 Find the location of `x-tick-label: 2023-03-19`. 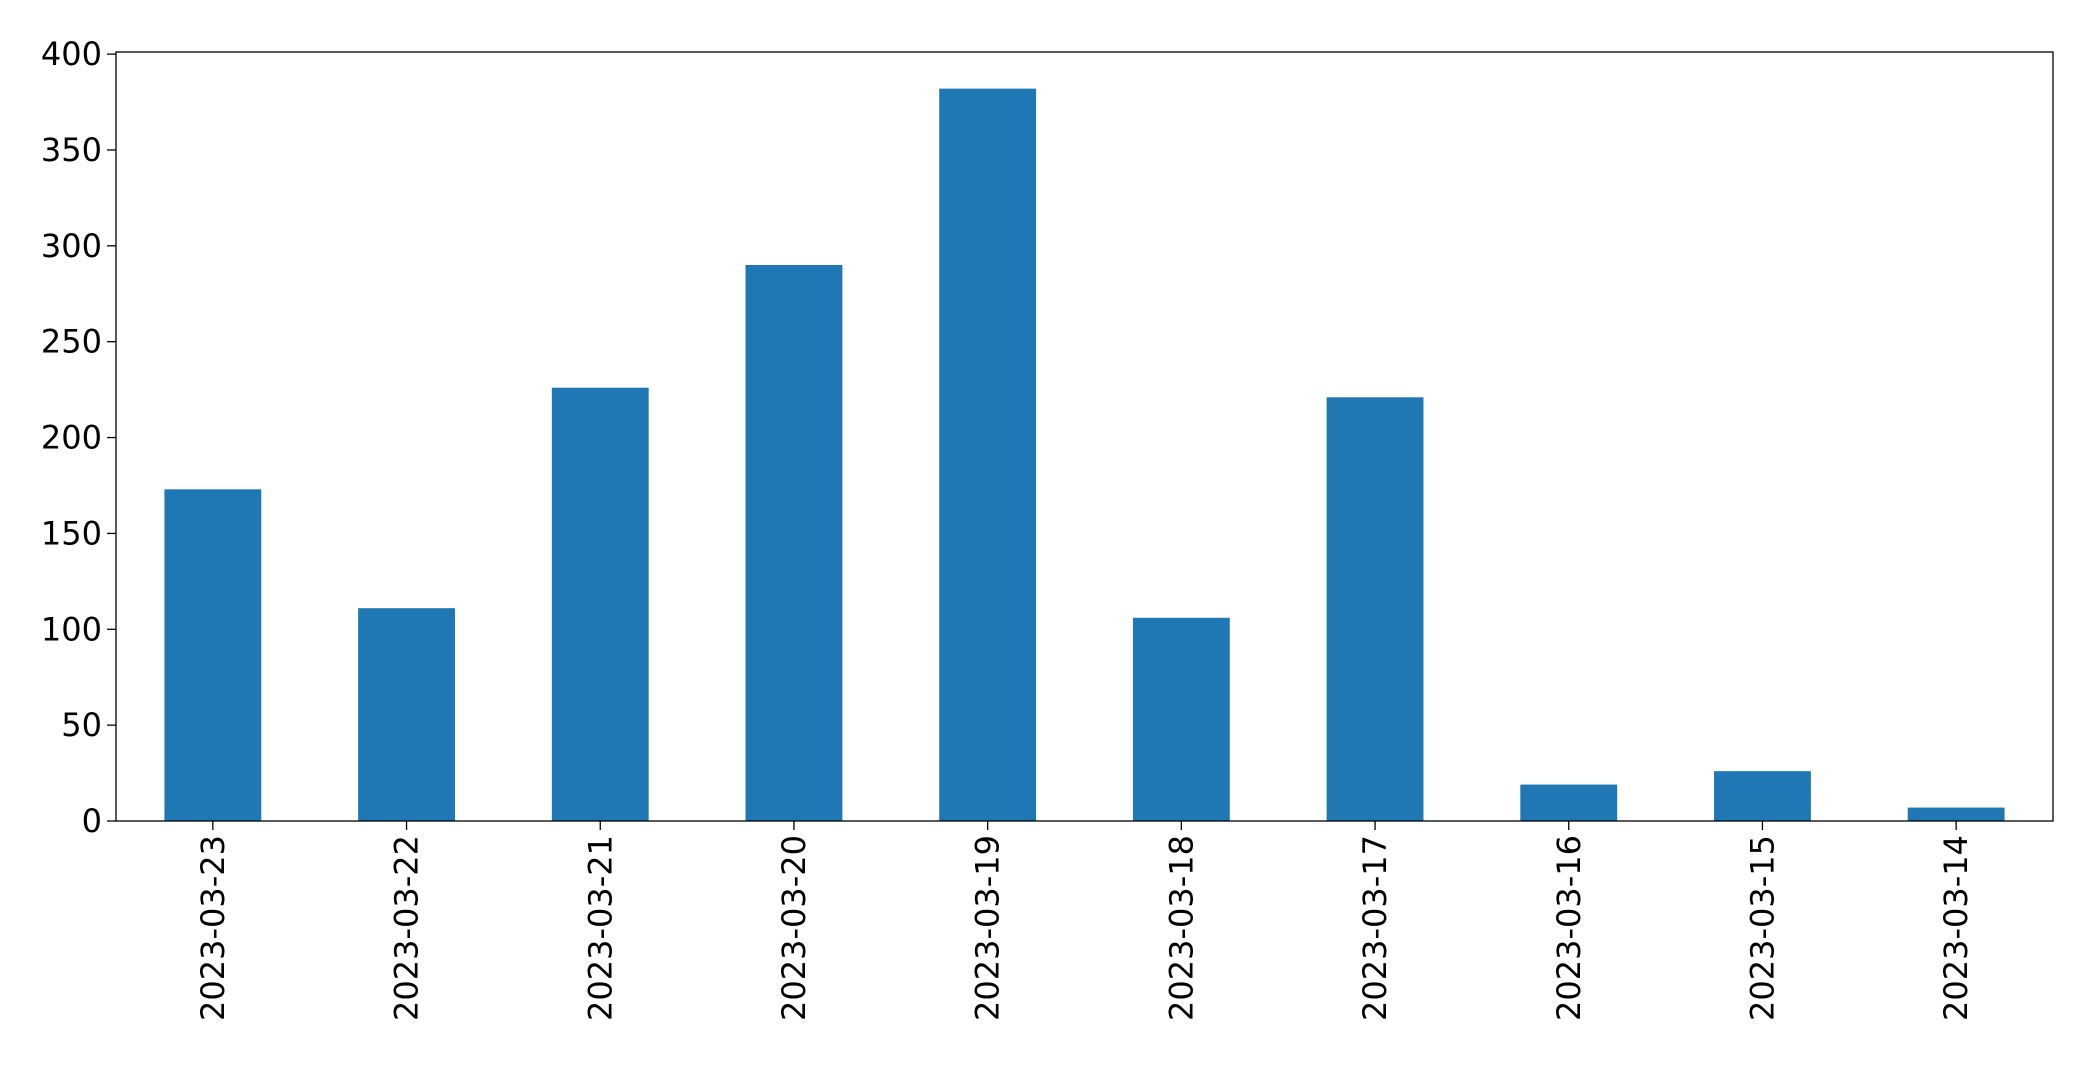

x-tick-label: 2023-03-19 is located at coordinates (988, 928).